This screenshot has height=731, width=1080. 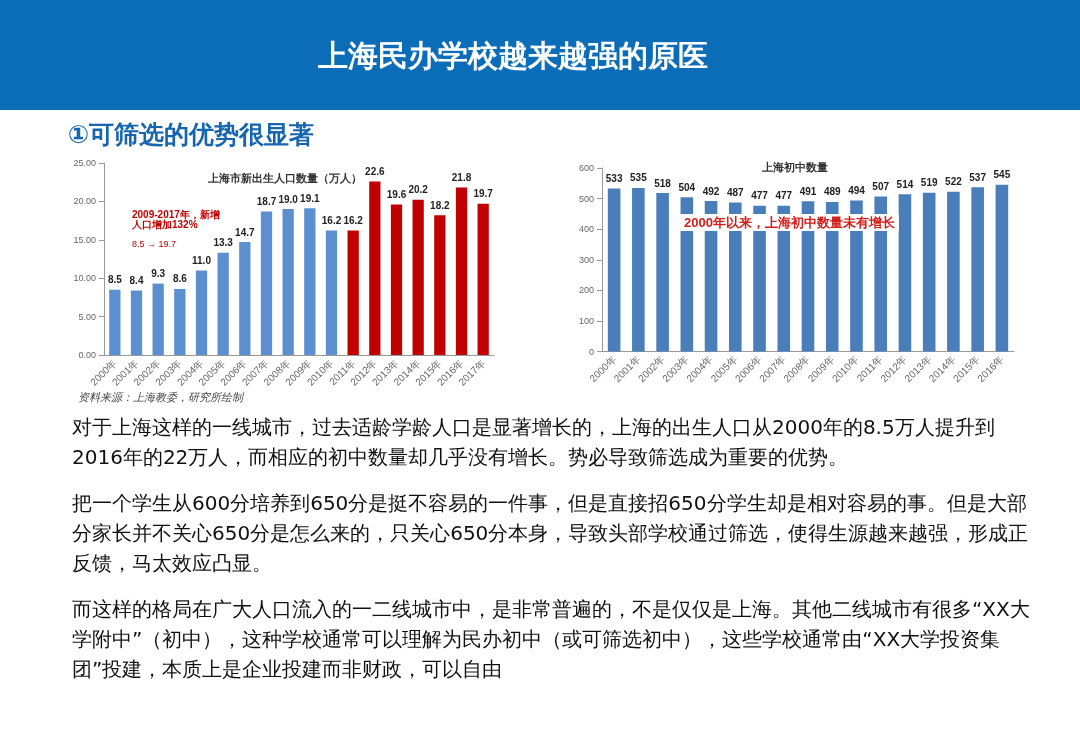 I want to click on data-label: 494, so click(x=857, y=190).